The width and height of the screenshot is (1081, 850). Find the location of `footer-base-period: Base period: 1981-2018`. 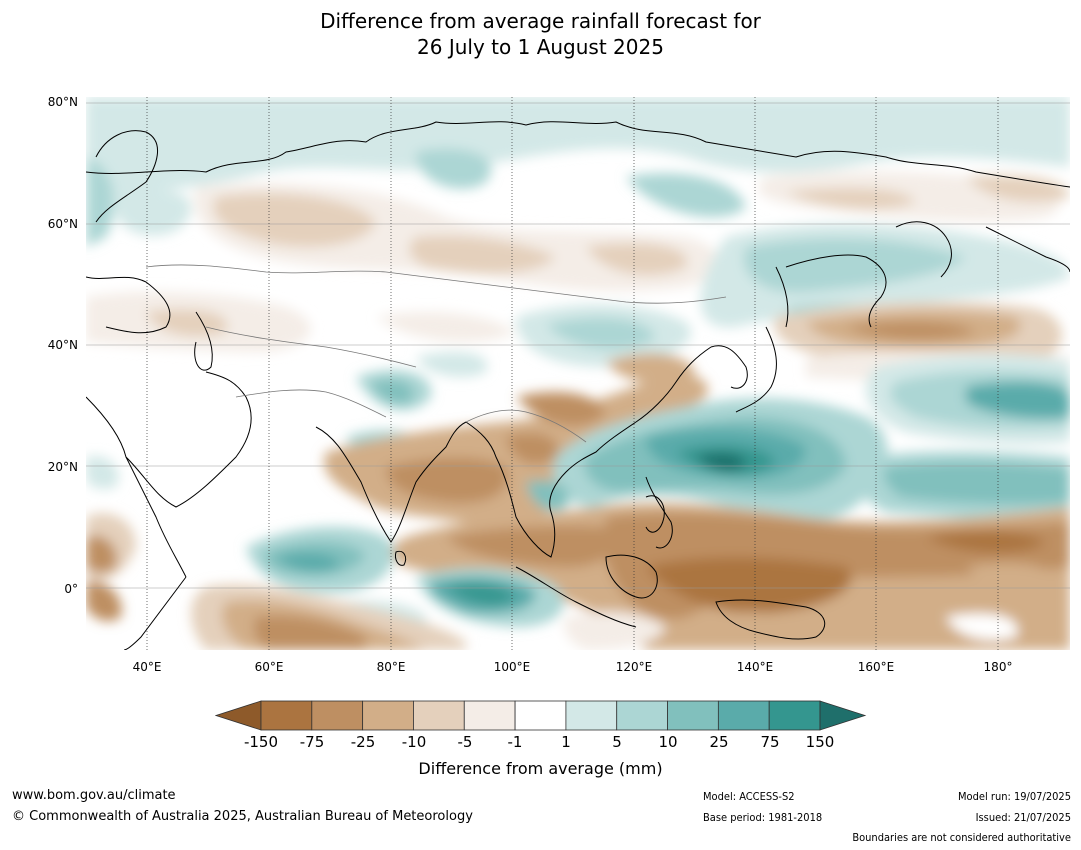

footer-base-period: Base period: 1981-2018 is located at coordinates (763, 817).